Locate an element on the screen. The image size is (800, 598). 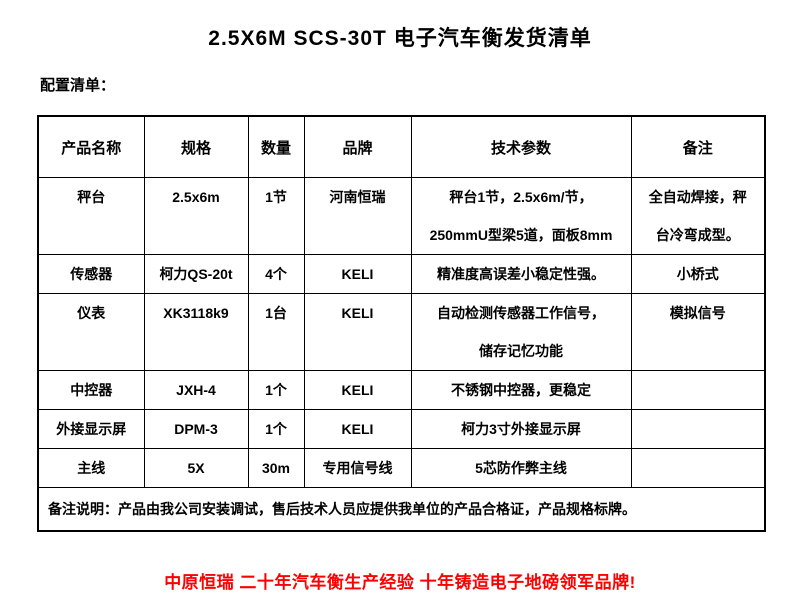
spec-cell: DPM-3 is located at coordinates (196, 429).